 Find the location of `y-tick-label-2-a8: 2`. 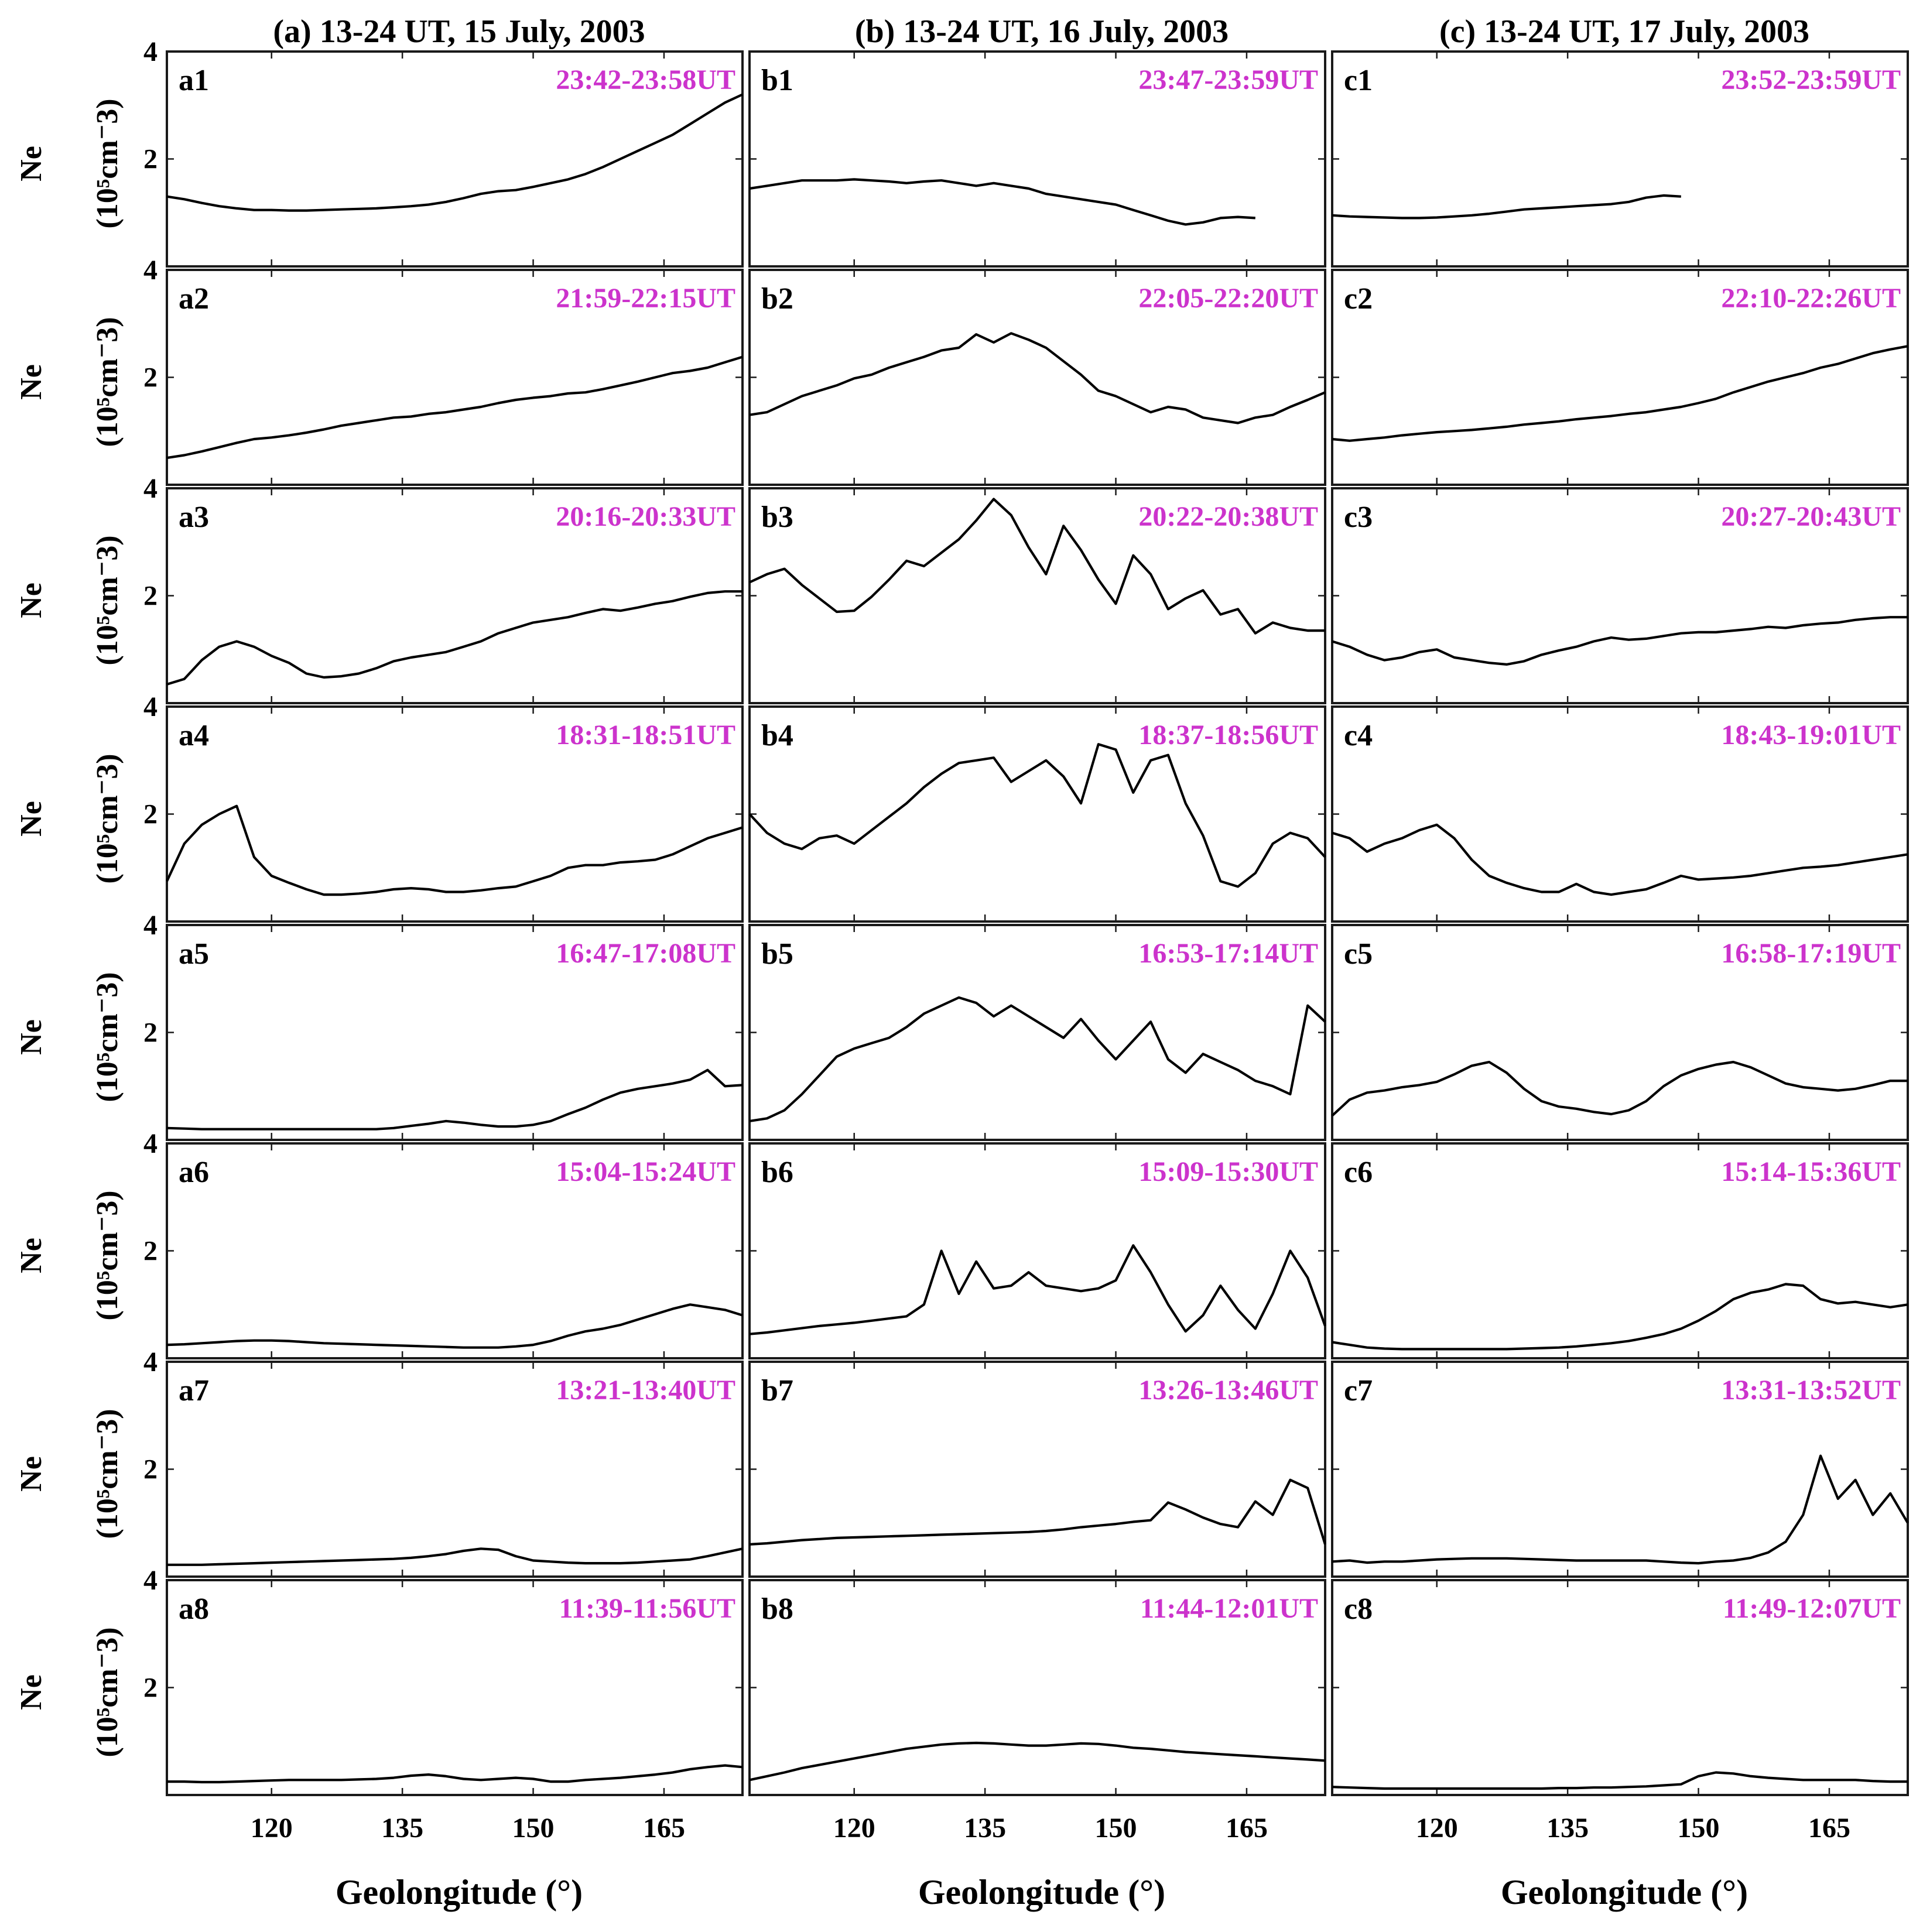

y-tick-label-2-a8: 2 is located at coordinates (150, 1688).